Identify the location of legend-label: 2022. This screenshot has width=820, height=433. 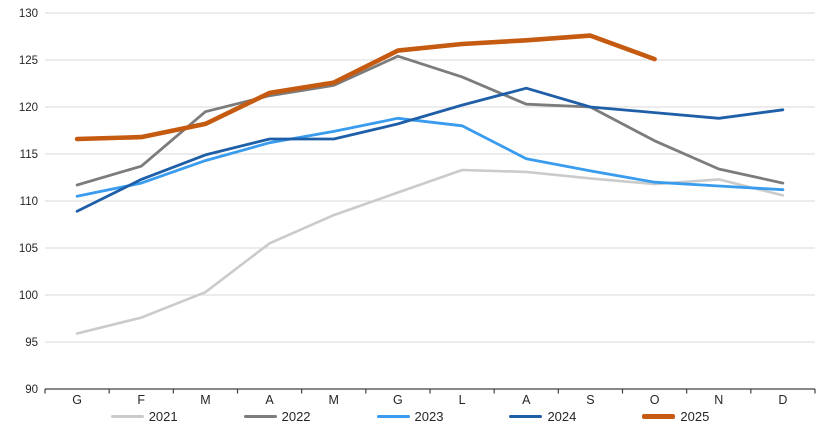
(296, 416).